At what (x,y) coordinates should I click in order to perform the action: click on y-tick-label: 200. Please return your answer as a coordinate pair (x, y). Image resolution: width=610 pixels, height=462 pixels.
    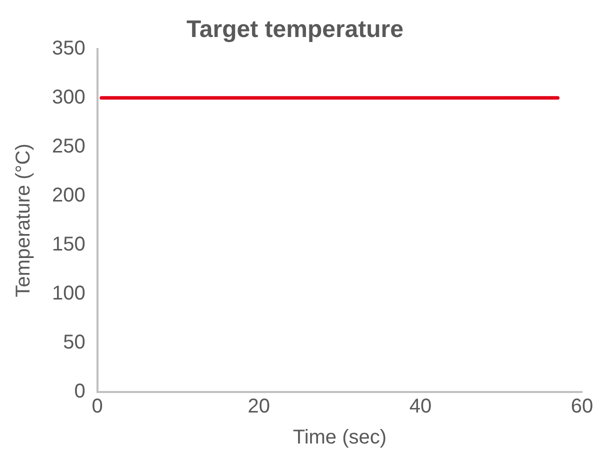
    Looking at the image, I should click on (69, 195).